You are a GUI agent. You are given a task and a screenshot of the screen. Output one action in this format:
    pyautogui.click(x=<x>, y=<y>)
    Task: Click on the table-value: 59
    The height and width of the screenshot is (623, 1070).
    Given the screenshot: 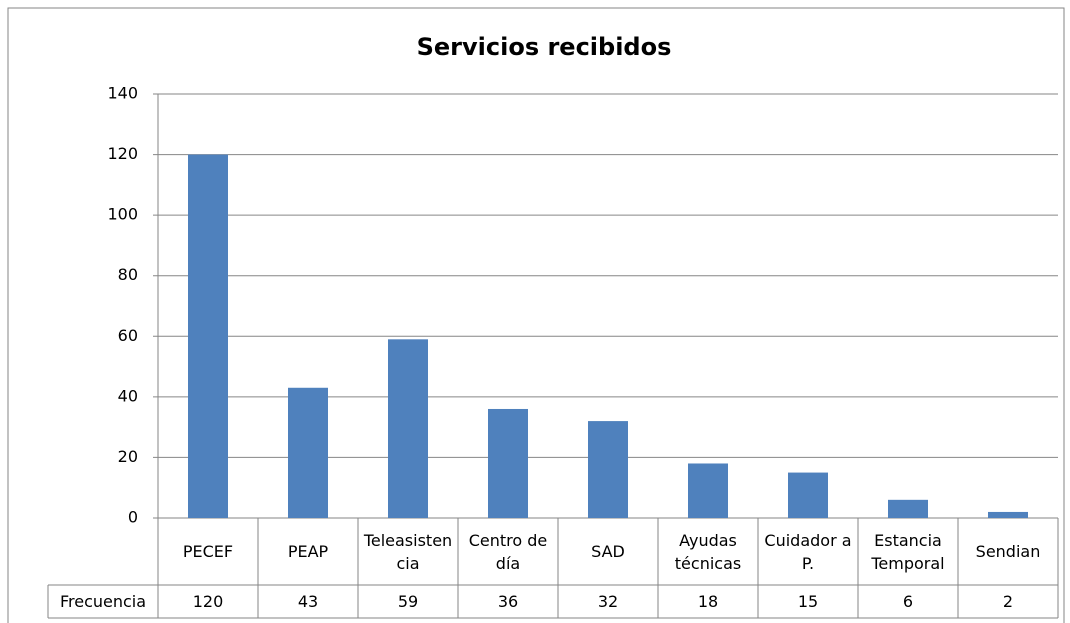 What is the action you would take?
    pyautogui.click(x=408, y=601)
    